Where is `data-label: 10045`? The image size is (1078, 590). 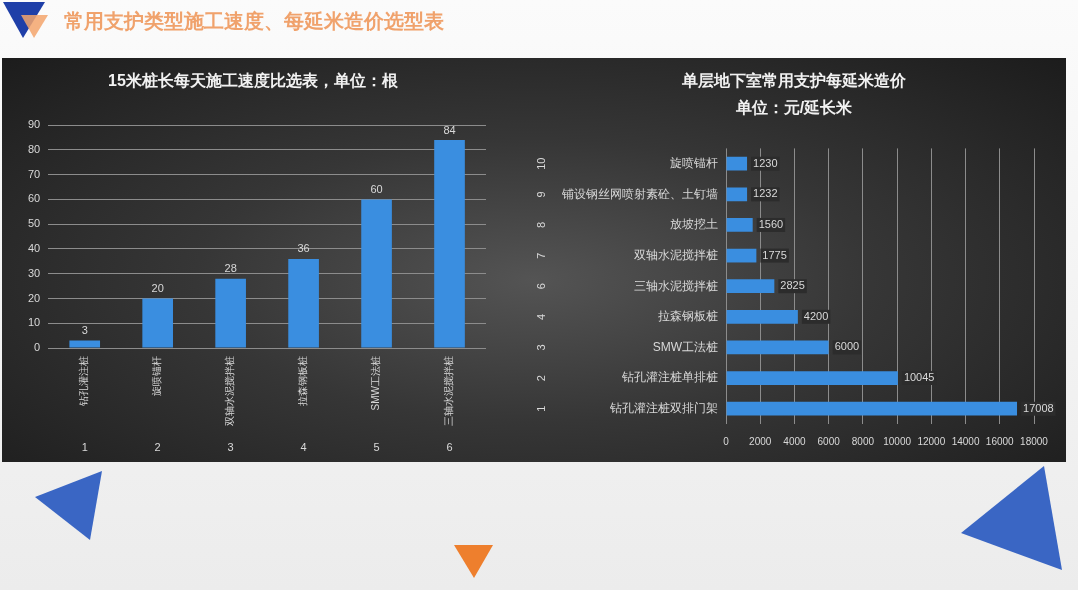 data-label: 10045 is located at coordinates (919, 377).